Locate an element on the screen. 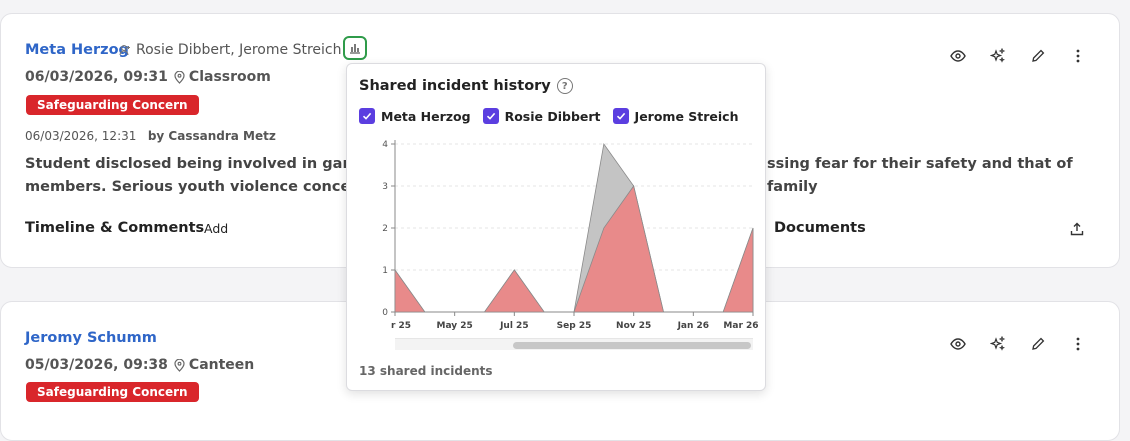 The height and width of the screenshot is (441, 1130). legend-item-meta-herzog: Meta Herzog is located at coordinates (415, 116).